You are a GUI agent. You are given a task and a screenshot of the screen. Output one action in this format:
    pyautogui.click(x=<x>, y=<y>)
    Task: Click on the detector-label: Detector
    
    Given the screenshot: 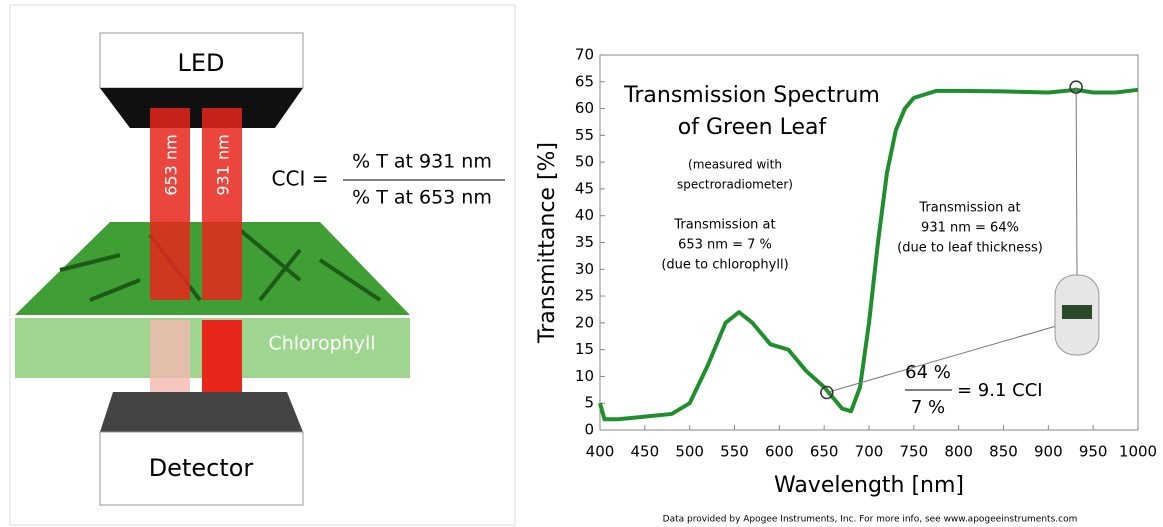 What is the action you would take?
    pyautogui.click(x=201, y=468)
    